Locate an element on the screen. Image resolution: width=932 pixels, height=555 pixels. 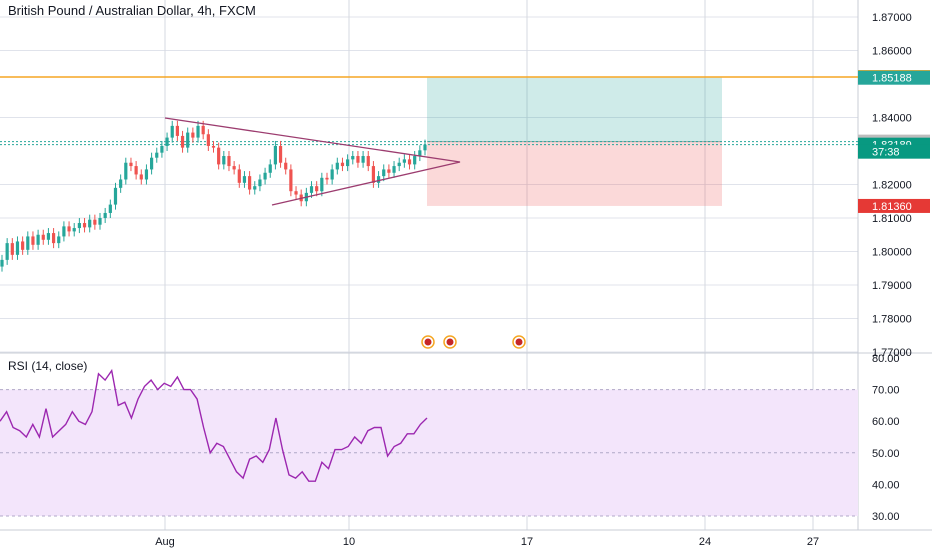
rsi-tick-label: 80.00 is located at coordinates (886, 359).